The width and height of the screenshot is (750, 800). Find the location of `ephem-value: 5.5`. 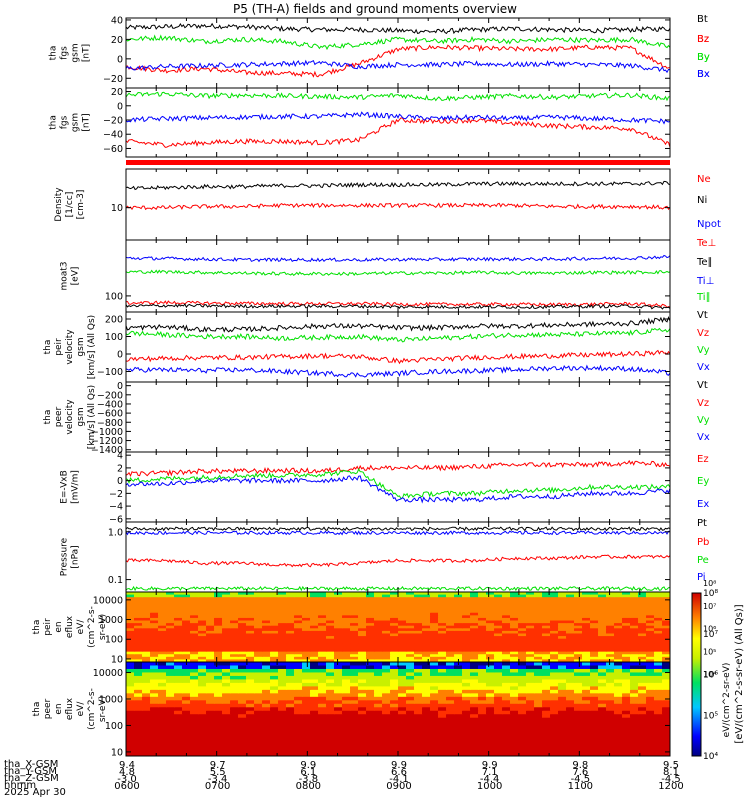

ephem-value: 5.5 is located at coordinates (217, 772).